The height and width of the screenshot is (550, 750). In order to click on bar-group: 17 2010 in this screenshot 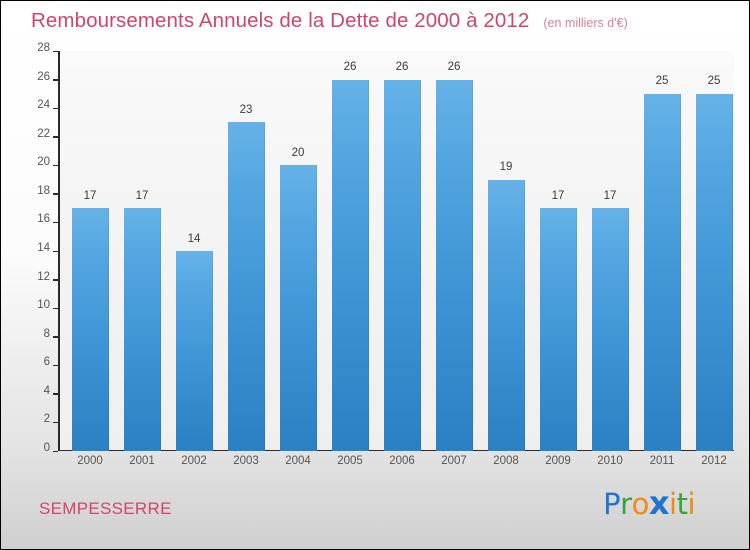, I will do `click(610, 259)`.